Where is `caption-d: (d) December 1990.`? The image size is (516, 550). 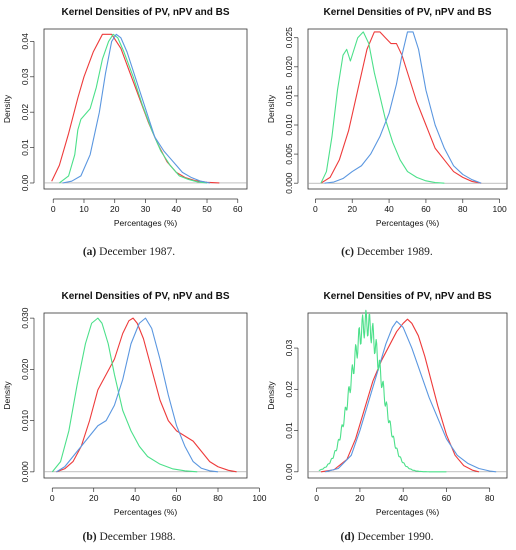 caption-d: (d) December 1990. is located at coordinates (387, 537).